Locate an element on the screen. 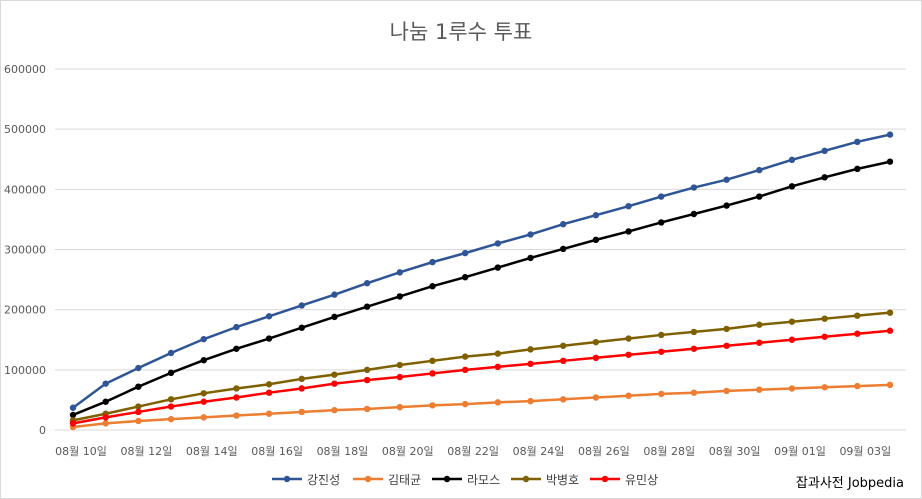 The height and width of the screenshot is (499, 922). y-tick-label: 600000 is located at coordinates (25, 69).